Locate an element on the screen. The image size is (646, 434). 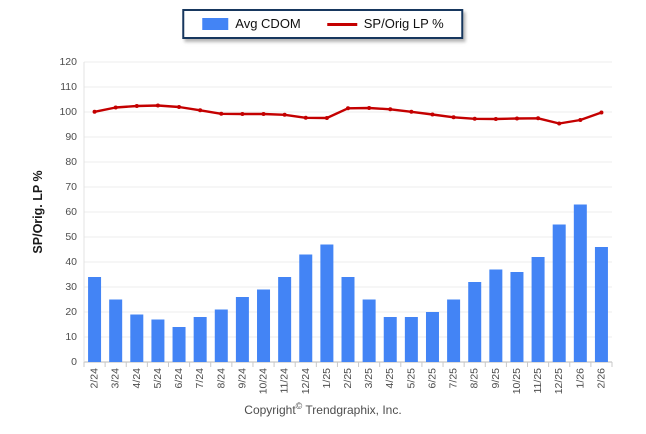
x-tick-label: 12/25 is located at coordinates (559, 381).